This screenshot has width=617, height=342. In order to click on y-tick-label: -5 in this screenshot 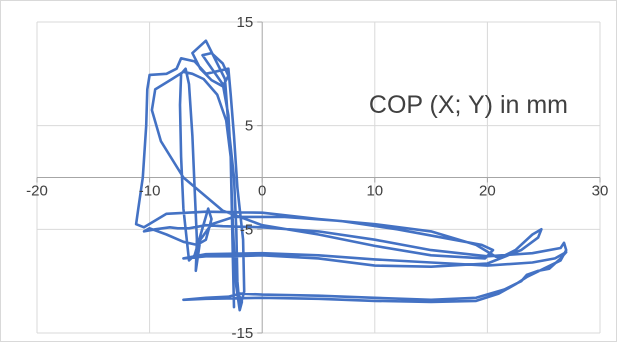, I will do `click(246, 229)`.